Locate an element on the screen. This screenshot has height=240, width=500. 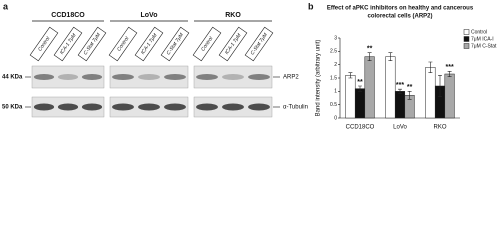
size-label: 50 KDa is located at coordinates (12, 108).